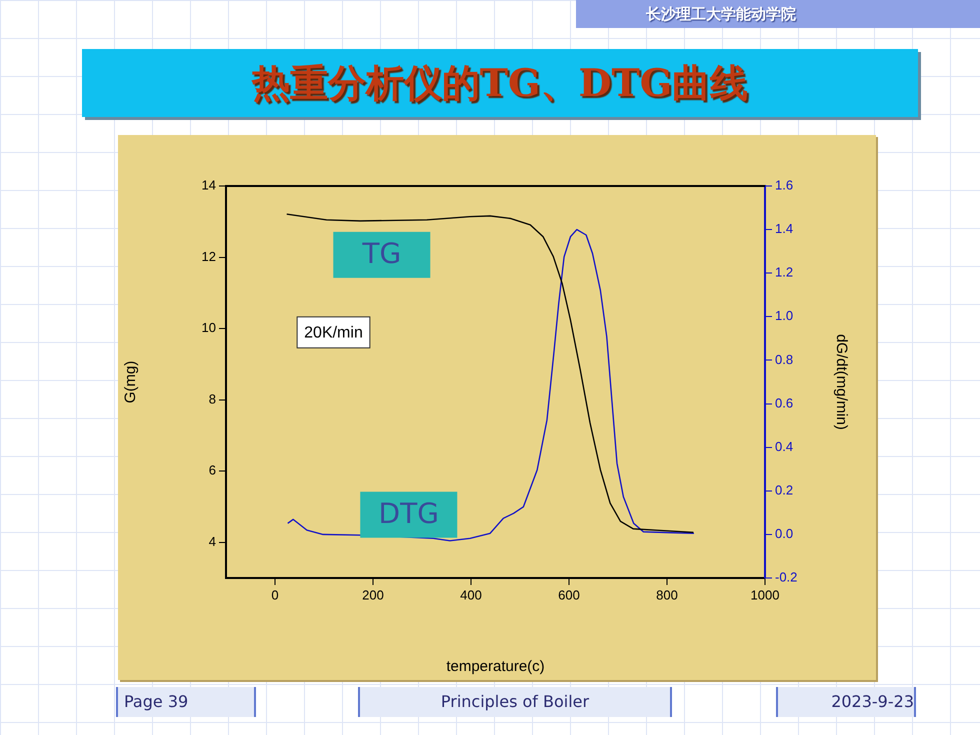 This screenshot has height=735, width=980. What do you see at coordinates (569, 594) in the screenshot?
I see `x-tick-label: 600` at bounding box center [569, 594].